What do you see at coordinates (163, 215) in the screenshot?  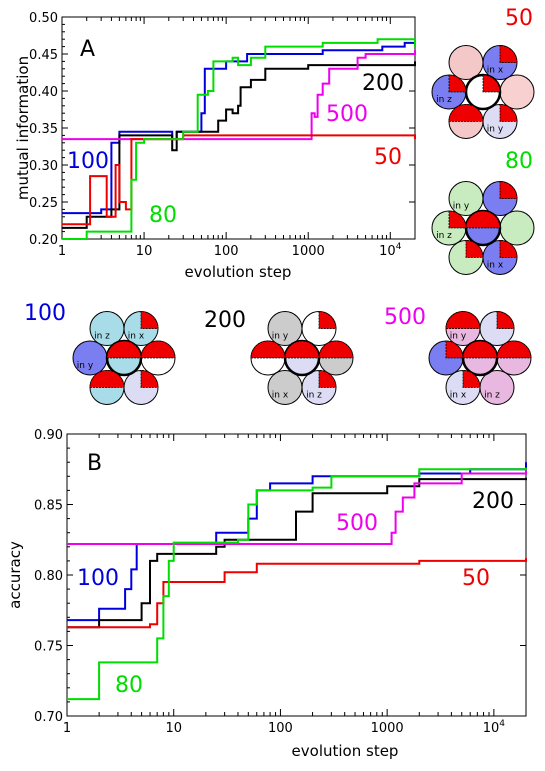 I see `panel-a-series-label-80: 80` at bounding box center [163, 215].